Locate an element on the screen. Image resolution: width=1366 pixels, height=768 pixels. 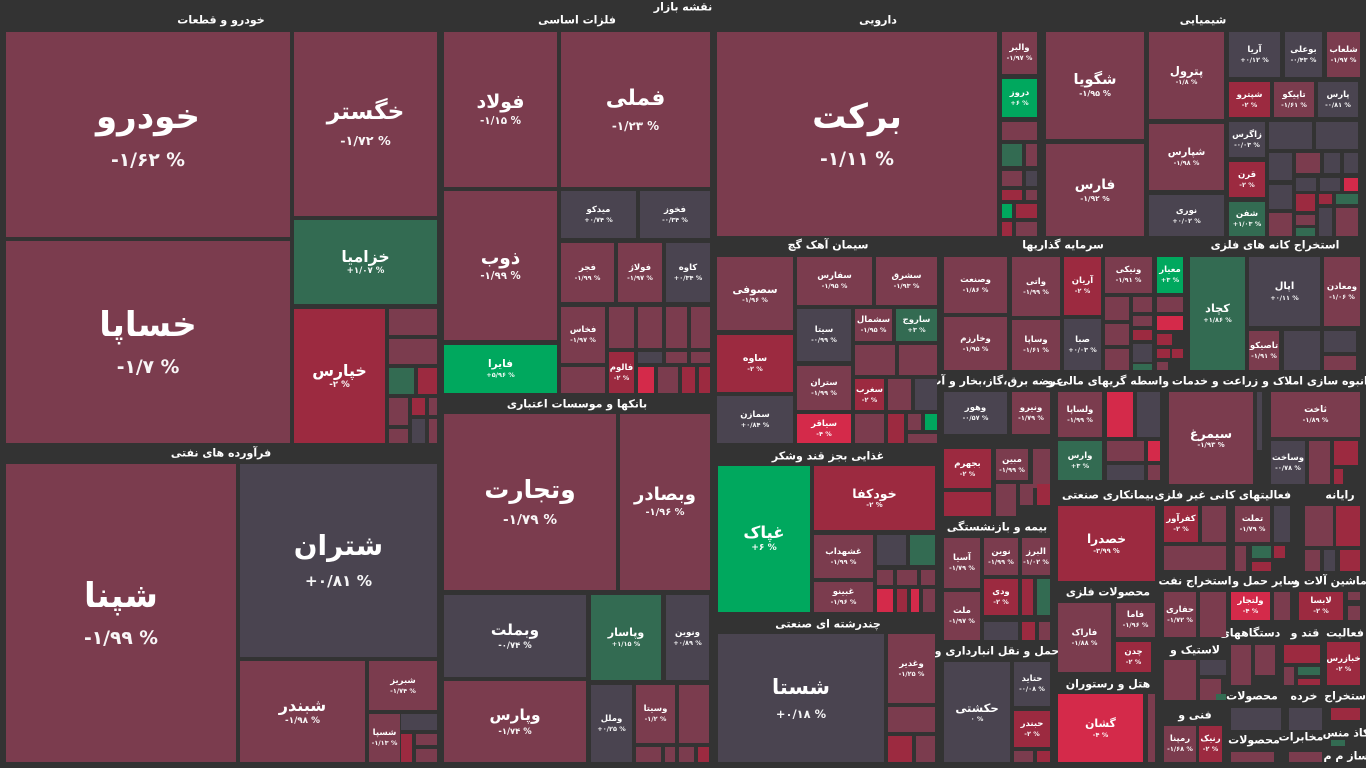
treemap-tile: صبا +۰/۰۳ % is located at coordinates (1082, 344).